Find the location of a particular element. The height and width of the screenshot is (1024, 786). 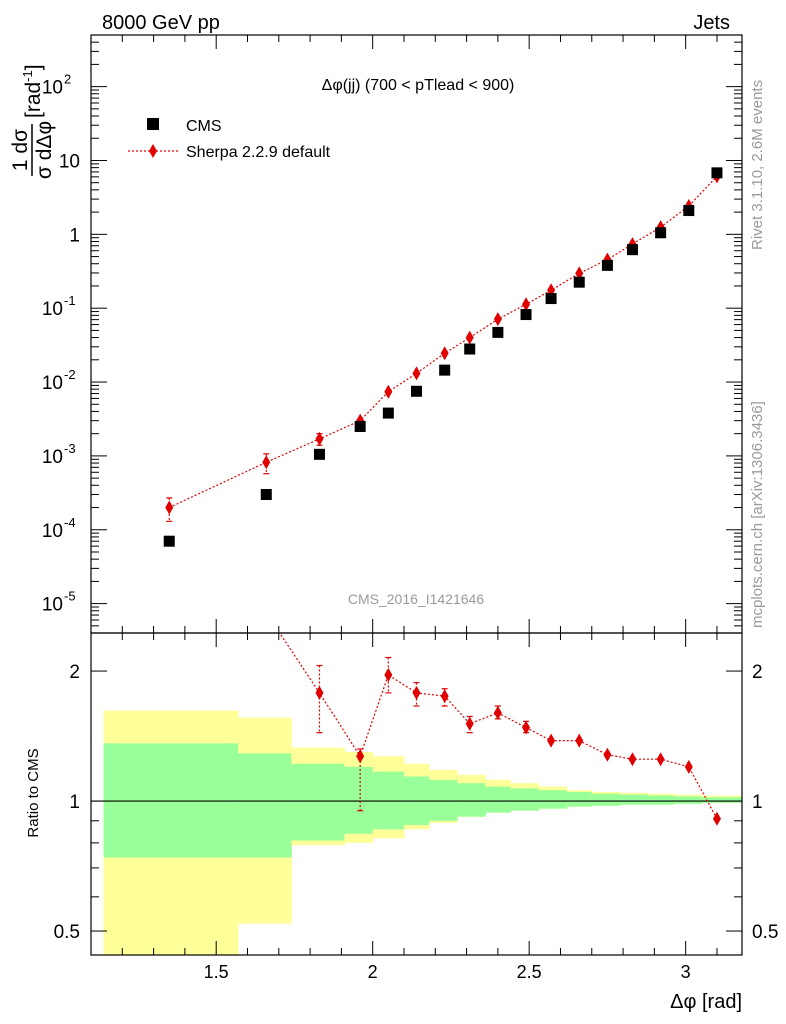

x-tick-label: 2.5 is located at coordinates (529, 972).